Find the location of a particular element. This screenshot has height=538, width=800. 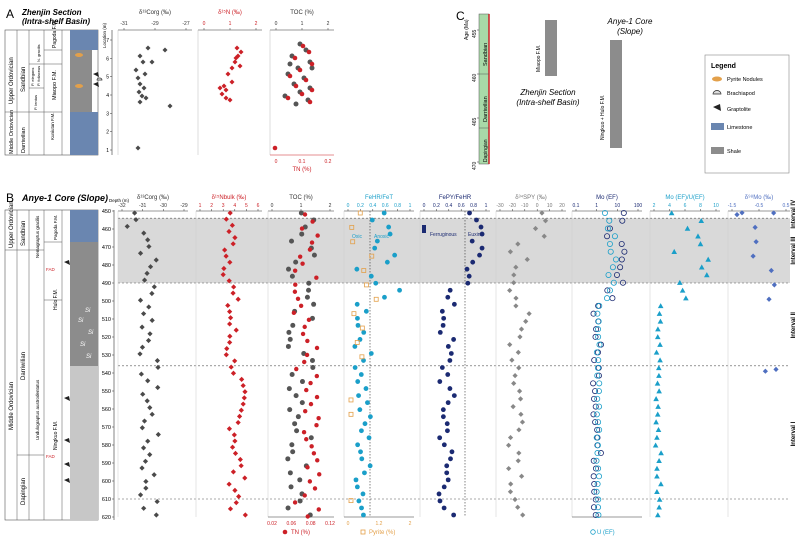

a-toc-point is located at coordinates (312, 68).